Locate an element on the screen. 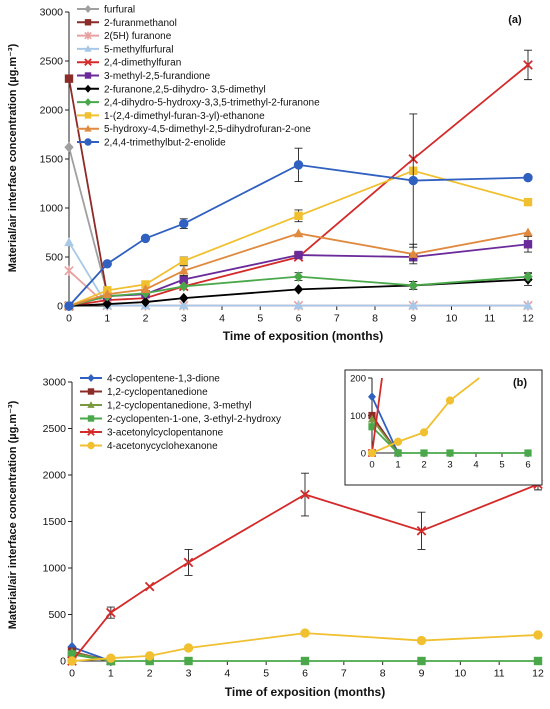 This screenshot has width=550, height=709. panel-a-x-tick-label: 1 is located at coordinates (107, 319).